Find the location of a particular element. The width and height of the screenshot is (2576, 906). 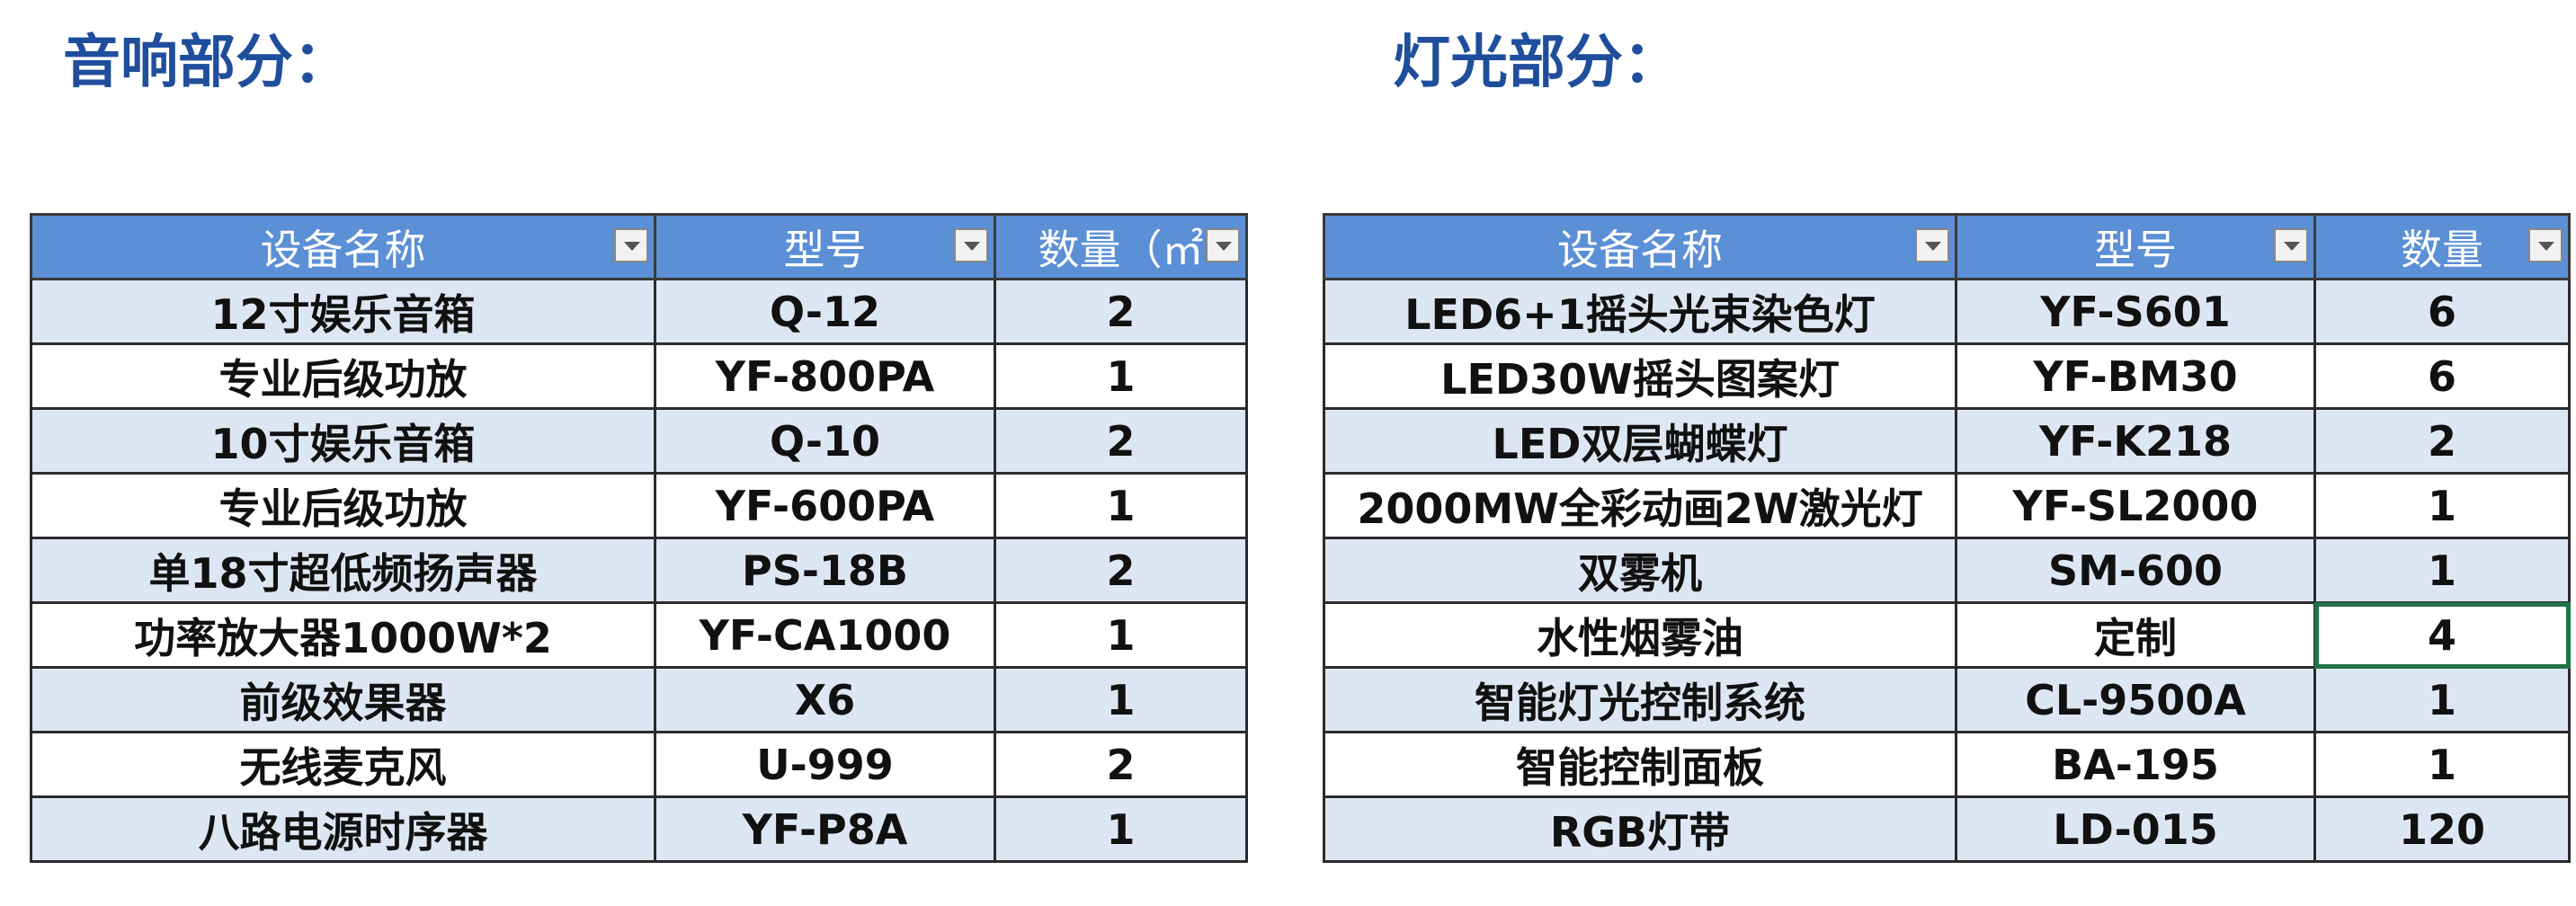

data-row: 专业后级功放 YF-800PA 1 is located at coordinates (639, 376).